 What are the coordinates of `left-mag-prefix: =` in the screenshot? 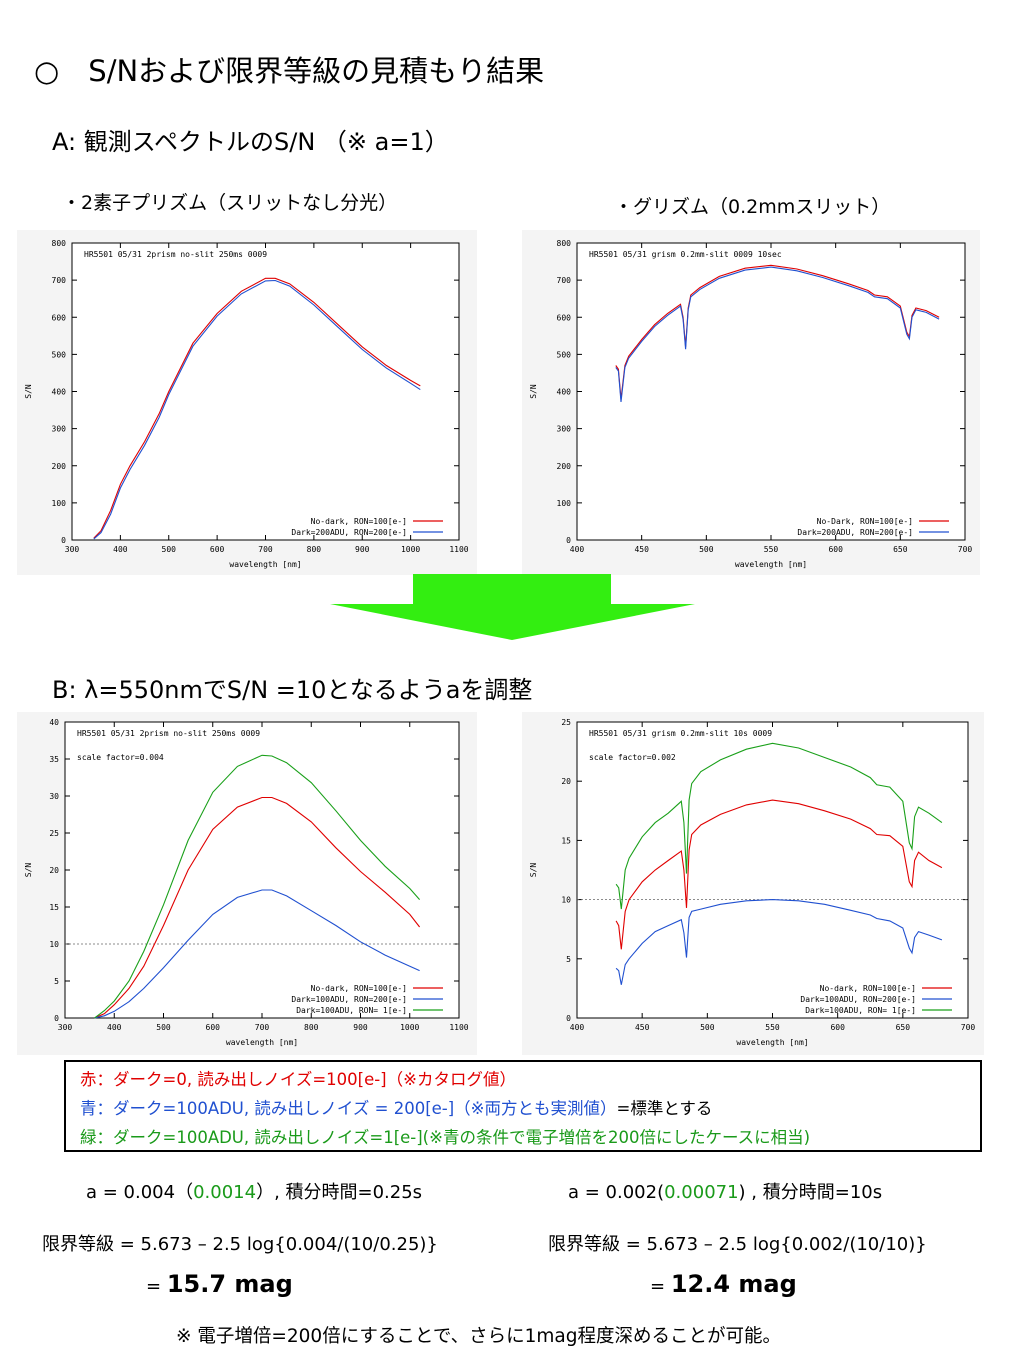 It's located at (156, 1286).